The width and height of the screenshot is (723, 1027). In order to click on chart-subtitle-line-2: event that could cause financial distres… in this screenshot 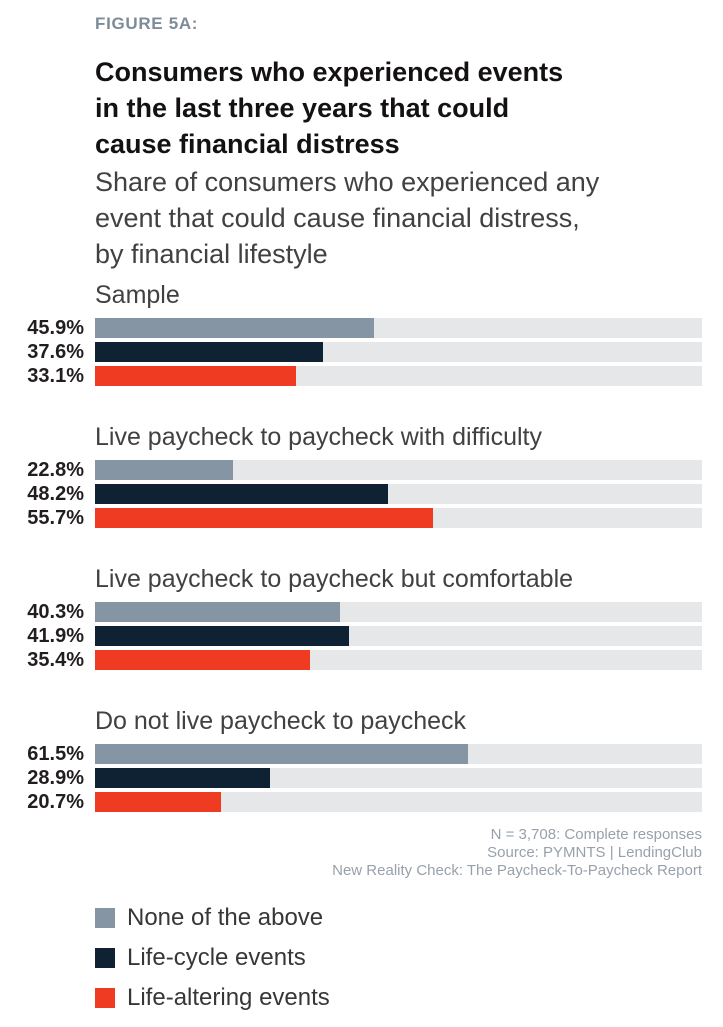, I will do `click(337, 218)`.